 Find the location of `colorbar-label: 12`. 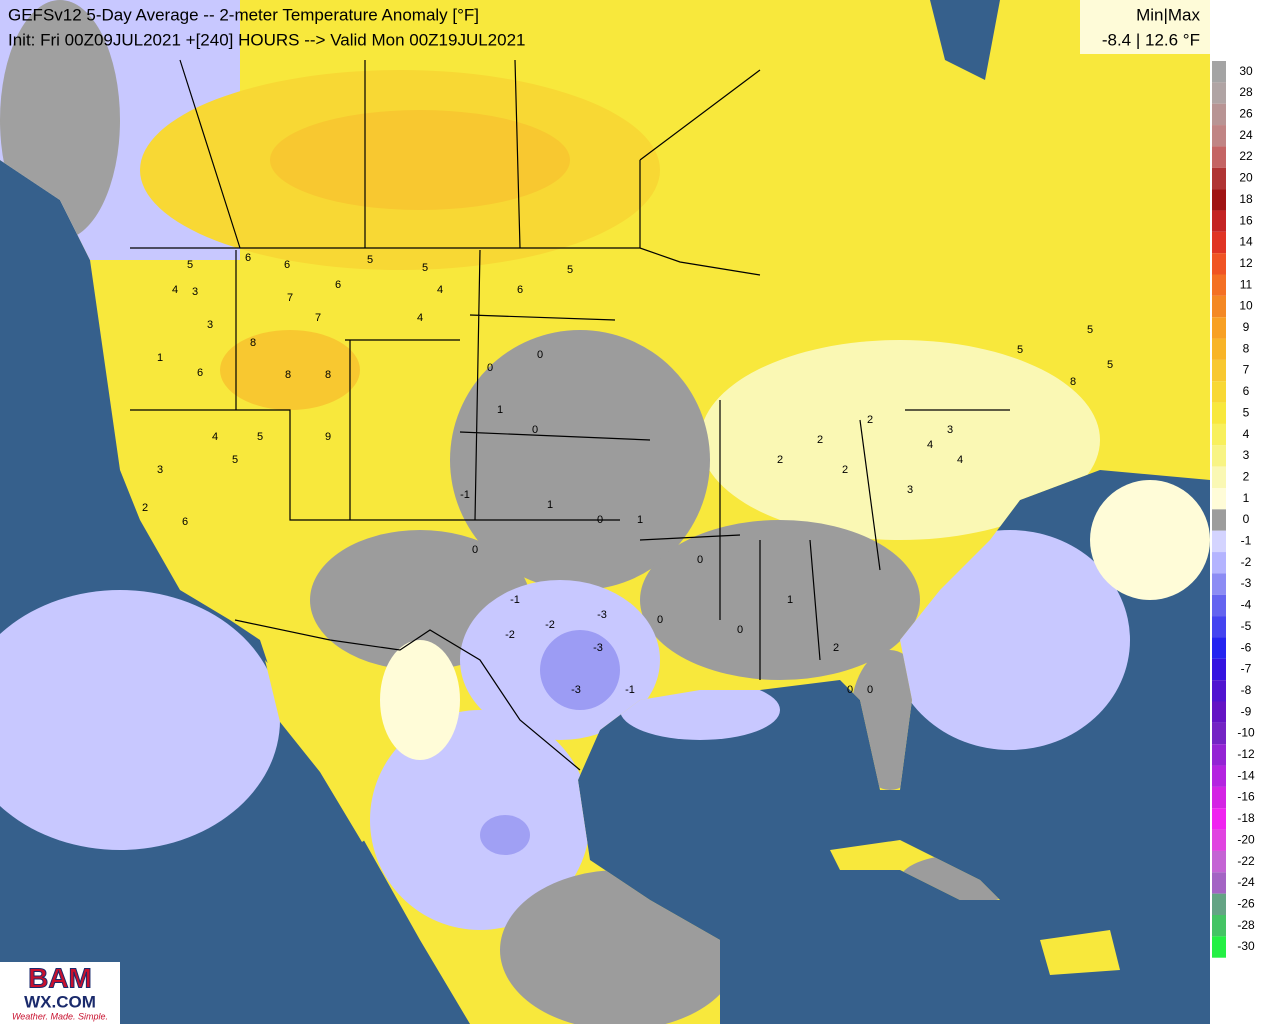

colorbar-label: 12 is located at coordinates (1246, 263).